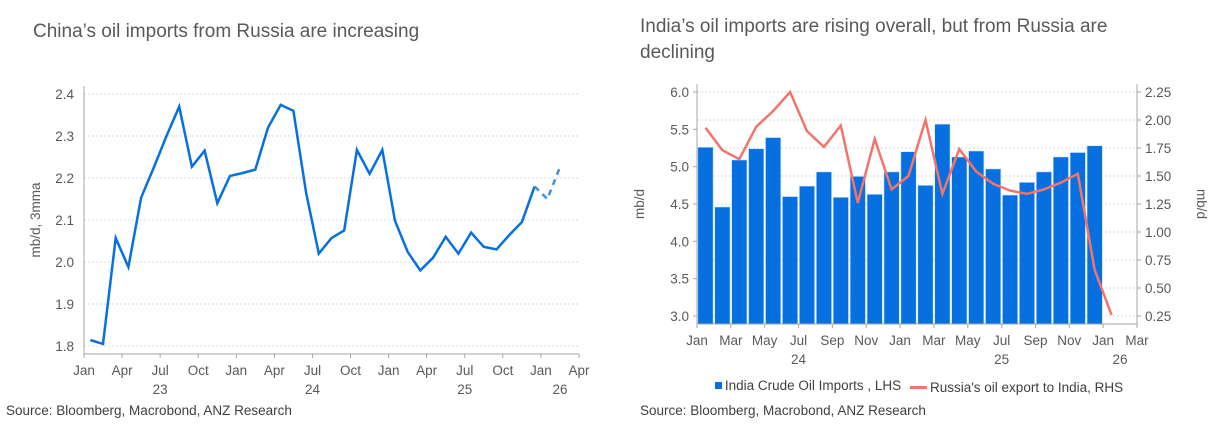 The image size is (1218, 432). Describe the element at coordinates (1158, 120) in the screenshot. I see `y-right-tick-label: 2.00` at that location.